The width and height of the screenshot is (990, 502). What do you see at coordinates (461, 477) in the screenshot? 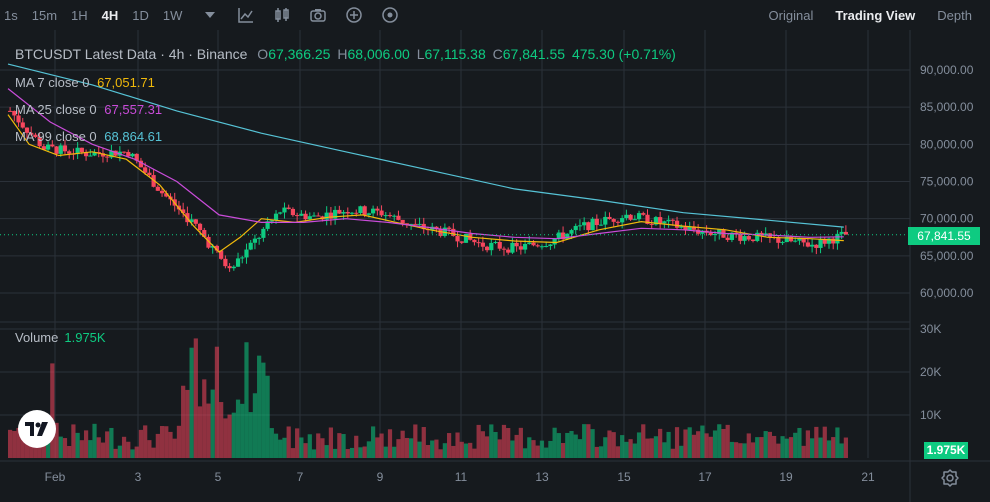
I see `time-tick-label: 11` at bounding box center [461, 477].